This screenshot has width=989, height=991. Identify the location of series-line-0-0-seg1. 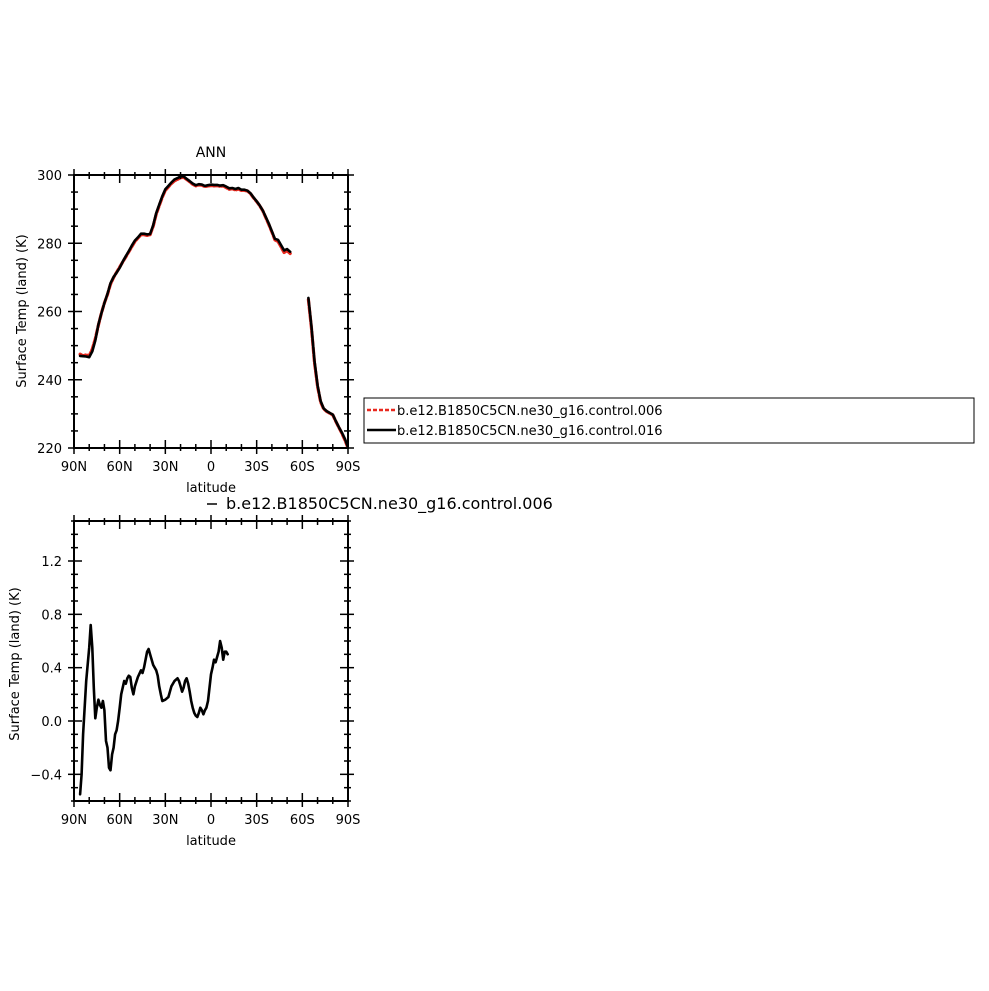
(327, 373).